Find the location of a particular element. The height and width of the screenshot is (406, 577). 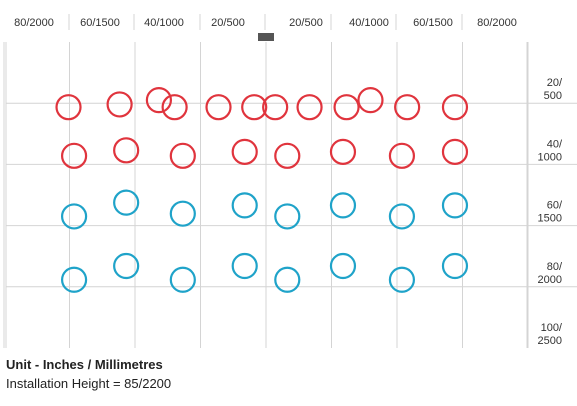

caption-title: Unit - Inches / Millimetres is located at coordinates (84, 364).